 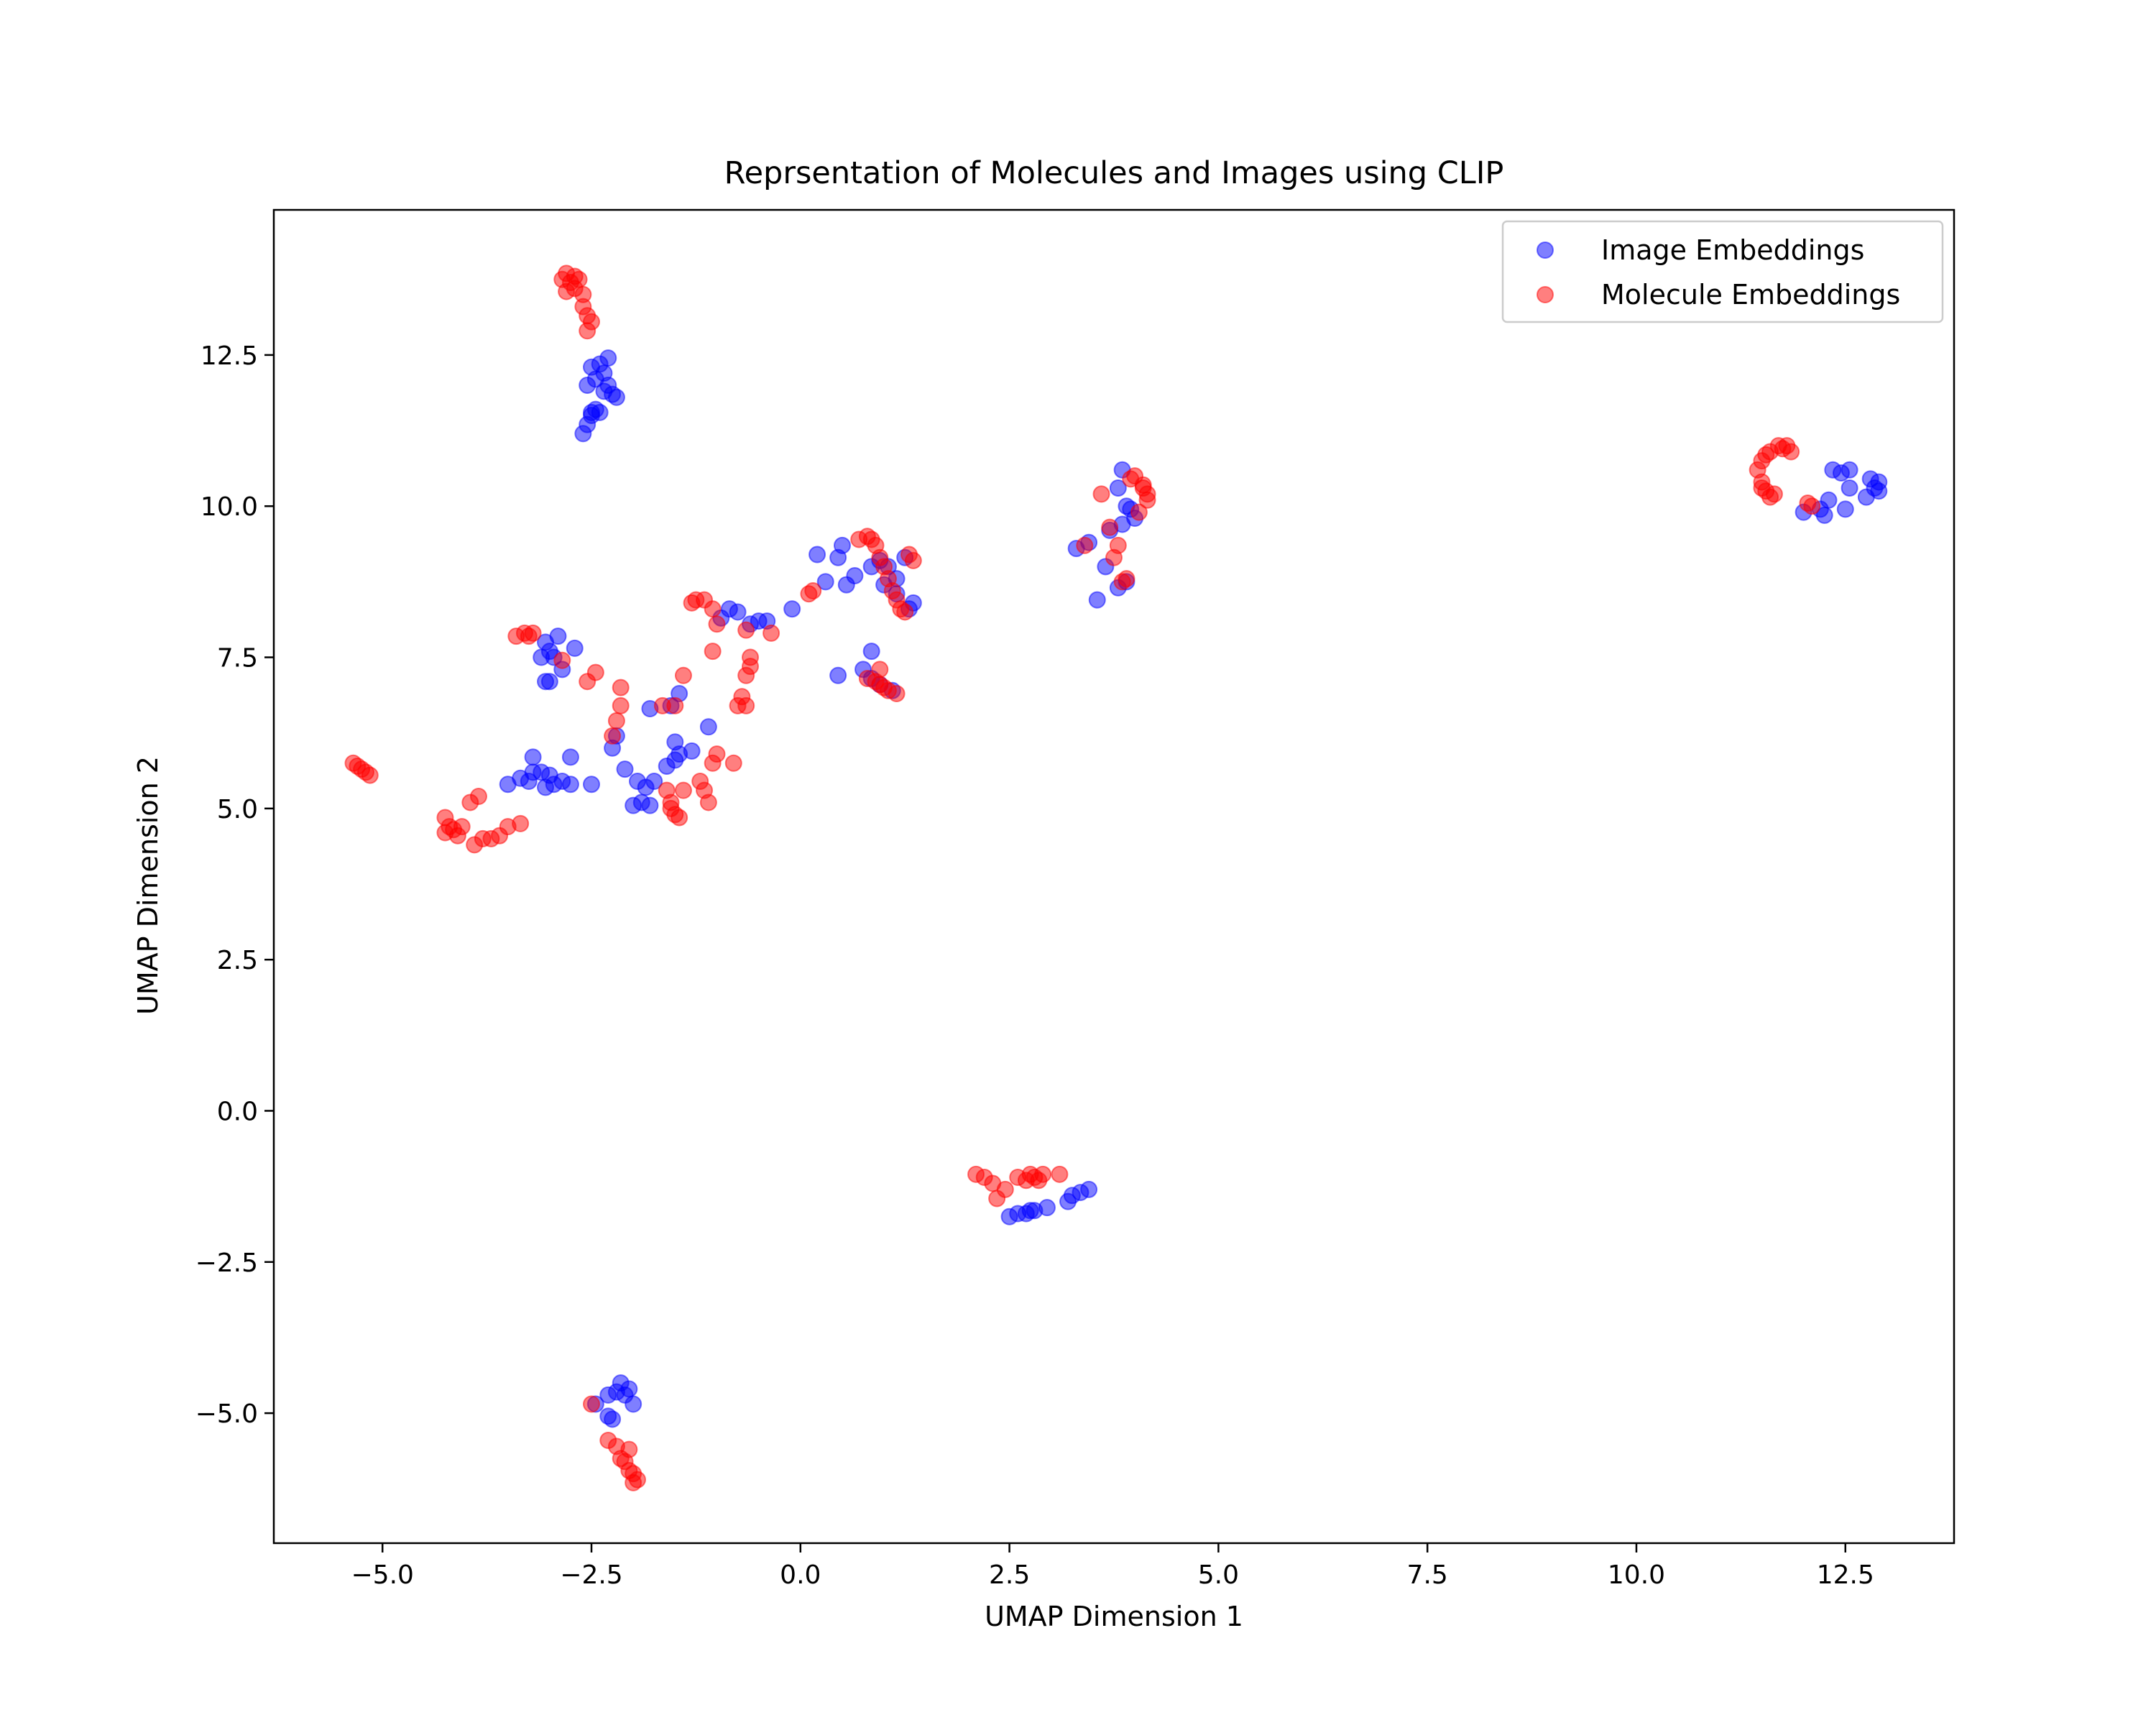 I want to click on x-tick-label: 0.0, so click(x=801, y=1575).